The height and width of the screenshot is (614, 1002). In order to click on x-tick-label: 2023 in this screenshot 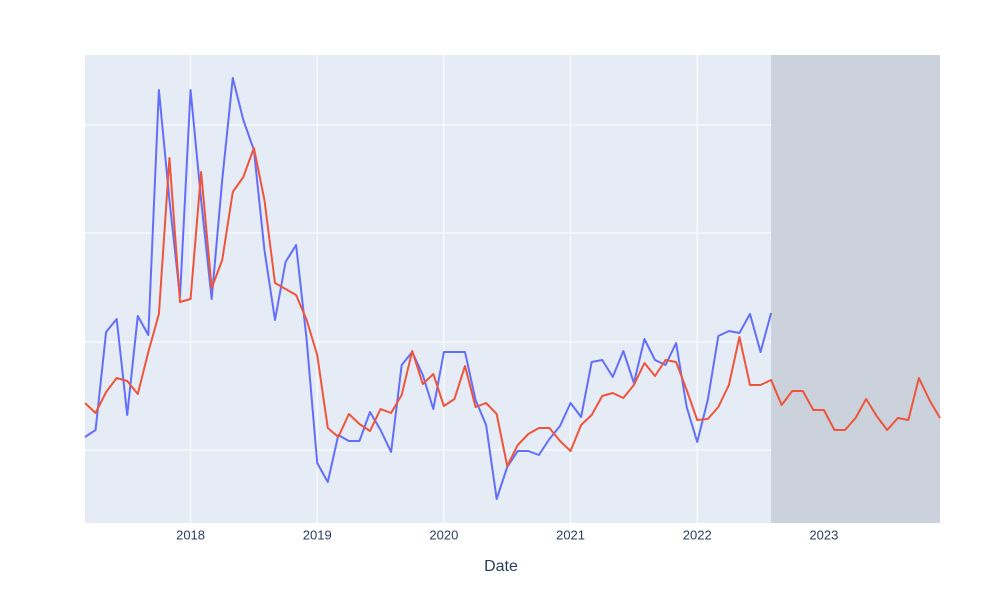, I will do `click(823, 534)`.